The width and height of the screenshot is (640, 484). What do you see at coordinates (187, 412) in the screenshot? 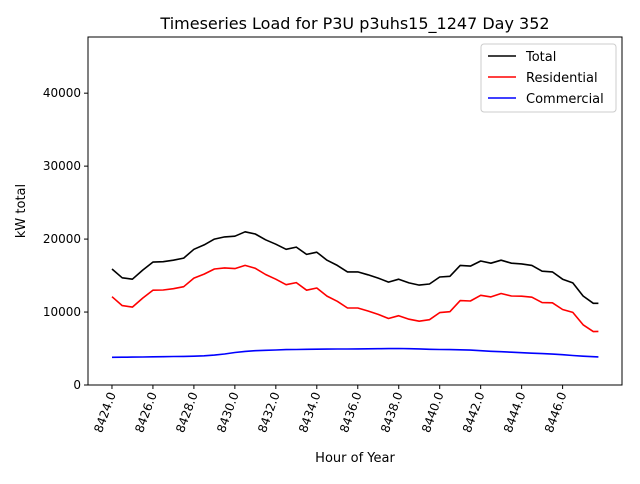
I see `x-tick-label: 8428.0` at bounding box center [187, 412].